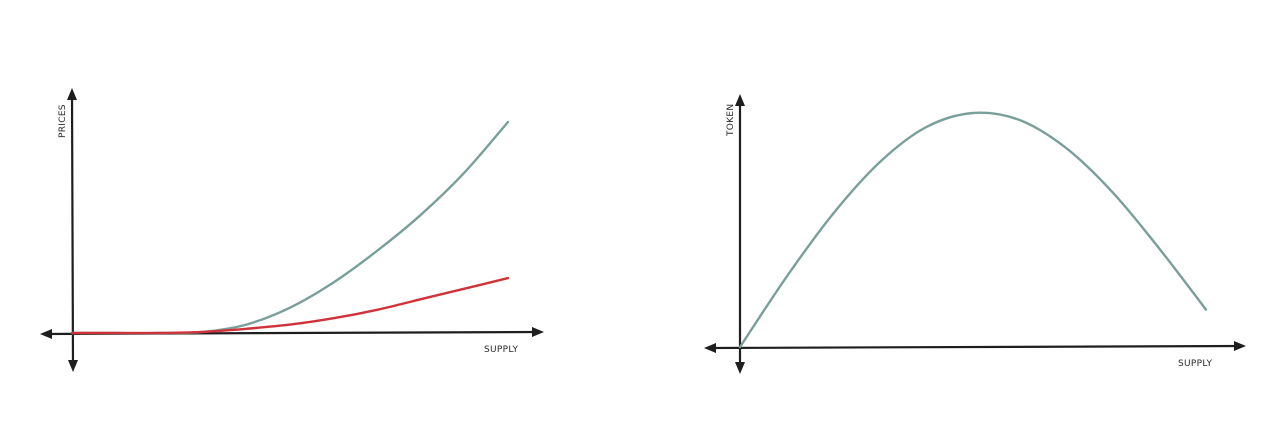 This screenshot has height=440, width=1280. Describe the element at coordinates (63, 121) in the screenshot. I see `y-axis-label: PRICES` at that location.